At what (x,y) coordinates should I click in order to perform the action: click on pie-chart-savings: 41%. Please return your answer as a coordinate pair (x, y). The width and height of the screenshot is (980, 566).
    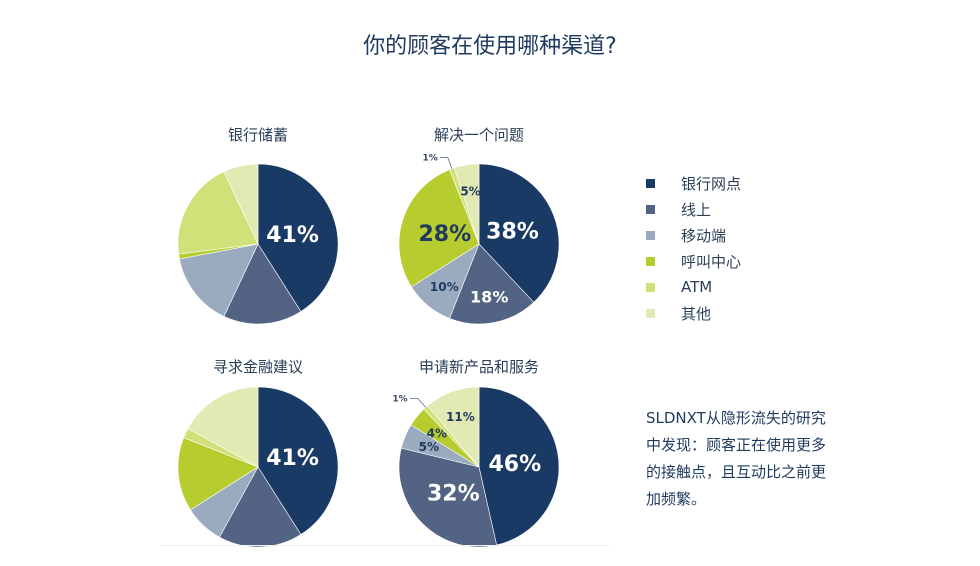
    Looking at the image, I should click on (258, 244).